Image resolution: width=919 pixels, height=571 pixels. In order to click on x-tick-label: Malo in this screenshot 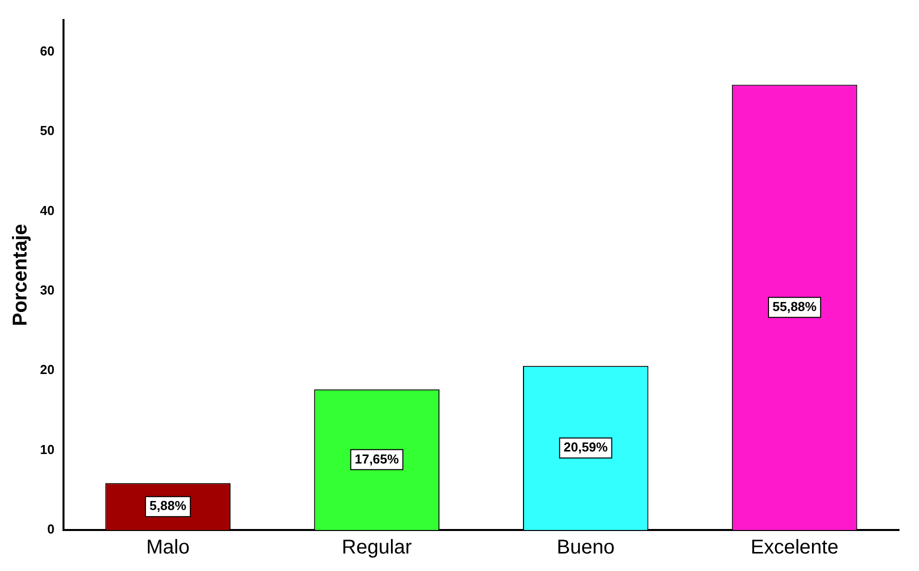, I will do `click(168, 547)`.